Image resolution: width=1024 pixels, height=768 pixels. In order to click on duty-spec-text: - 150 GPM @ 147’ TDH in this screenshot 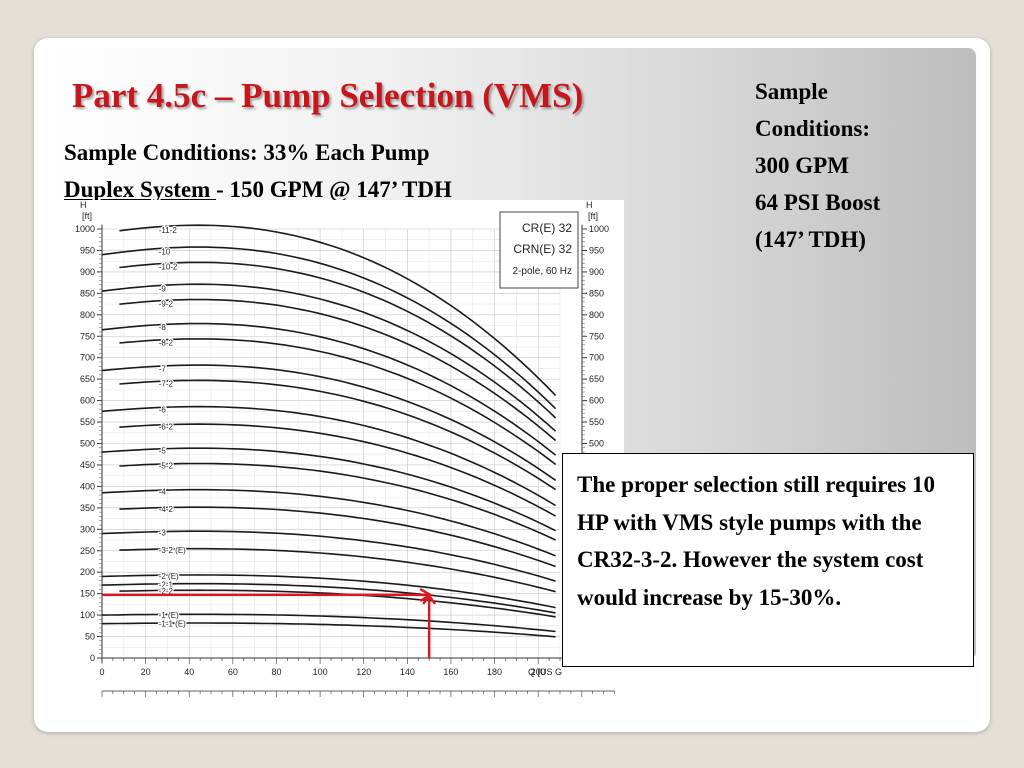, I will do `click(334, 189)`.